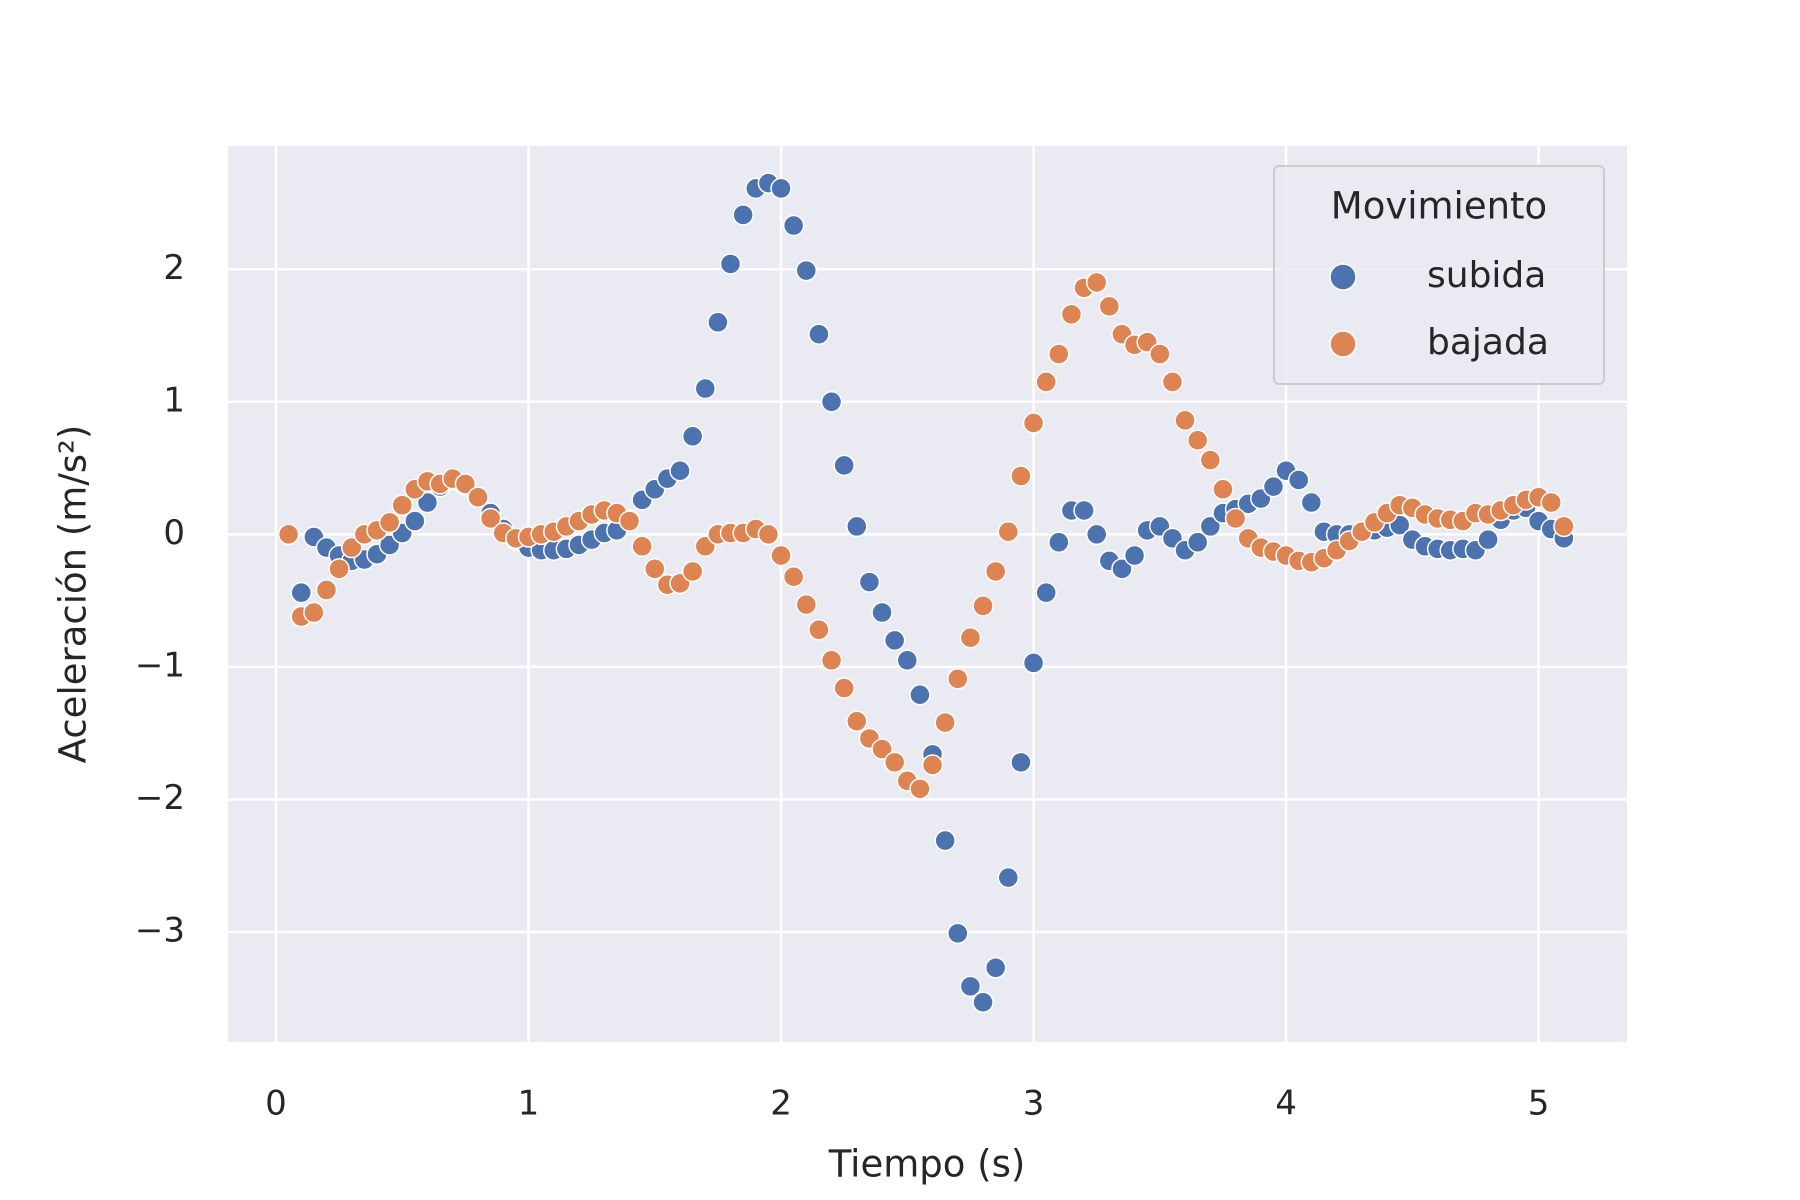 The height and width of the screenshot is (1200, 1800). What do you see at coordinates (1439, 206) in the screenshot?
I see `legend-title: Movimiento` at bounding box center [1439, 206].